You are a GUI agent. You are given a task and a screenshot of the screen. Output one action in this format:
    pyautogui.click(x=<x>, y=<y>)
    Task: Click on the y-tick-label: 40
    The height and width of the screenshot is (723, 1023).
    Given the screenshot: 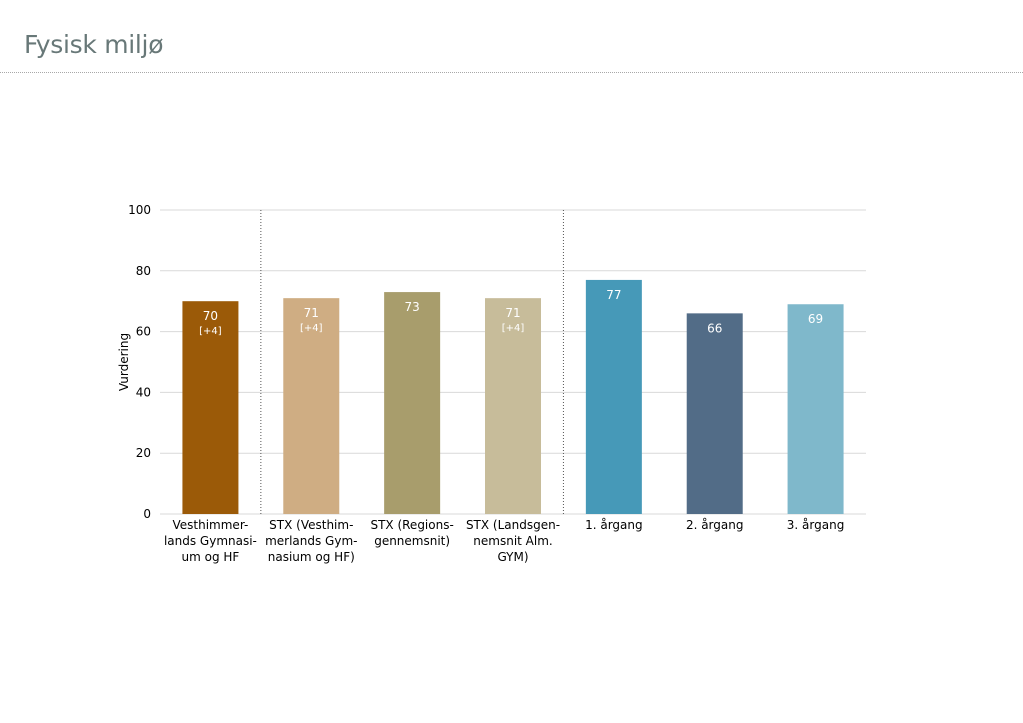 What is the action you would take?
    pyautogui.click(x=143, y=392)
    